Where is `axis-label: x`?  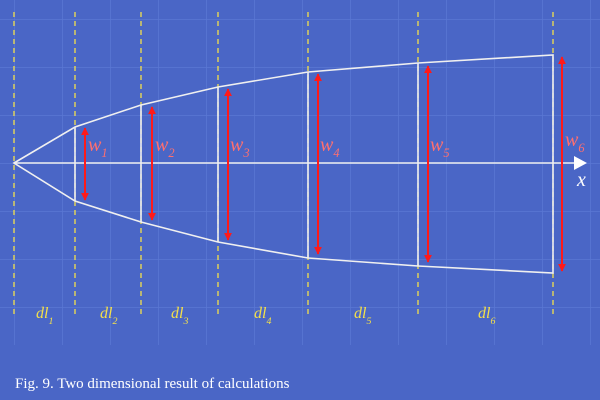 axis-label: x is located at coordinates (581, 180).